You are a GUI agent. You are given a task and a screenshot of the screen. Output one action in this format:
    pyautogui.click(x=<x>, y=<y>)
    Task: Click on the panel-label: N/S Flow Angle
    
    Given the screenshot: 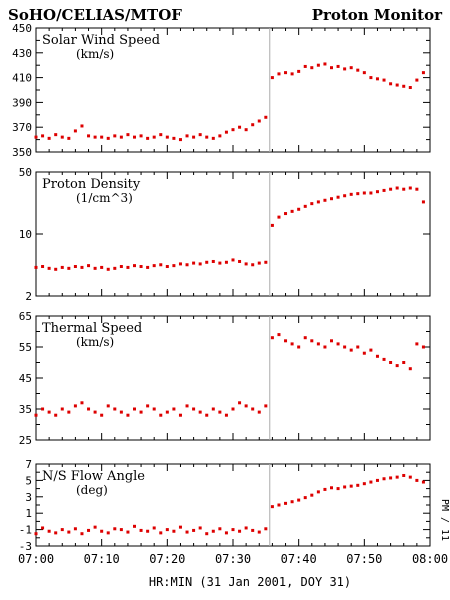 What is the action you would take?
    pyautogui.click(x=93, y=476)
    